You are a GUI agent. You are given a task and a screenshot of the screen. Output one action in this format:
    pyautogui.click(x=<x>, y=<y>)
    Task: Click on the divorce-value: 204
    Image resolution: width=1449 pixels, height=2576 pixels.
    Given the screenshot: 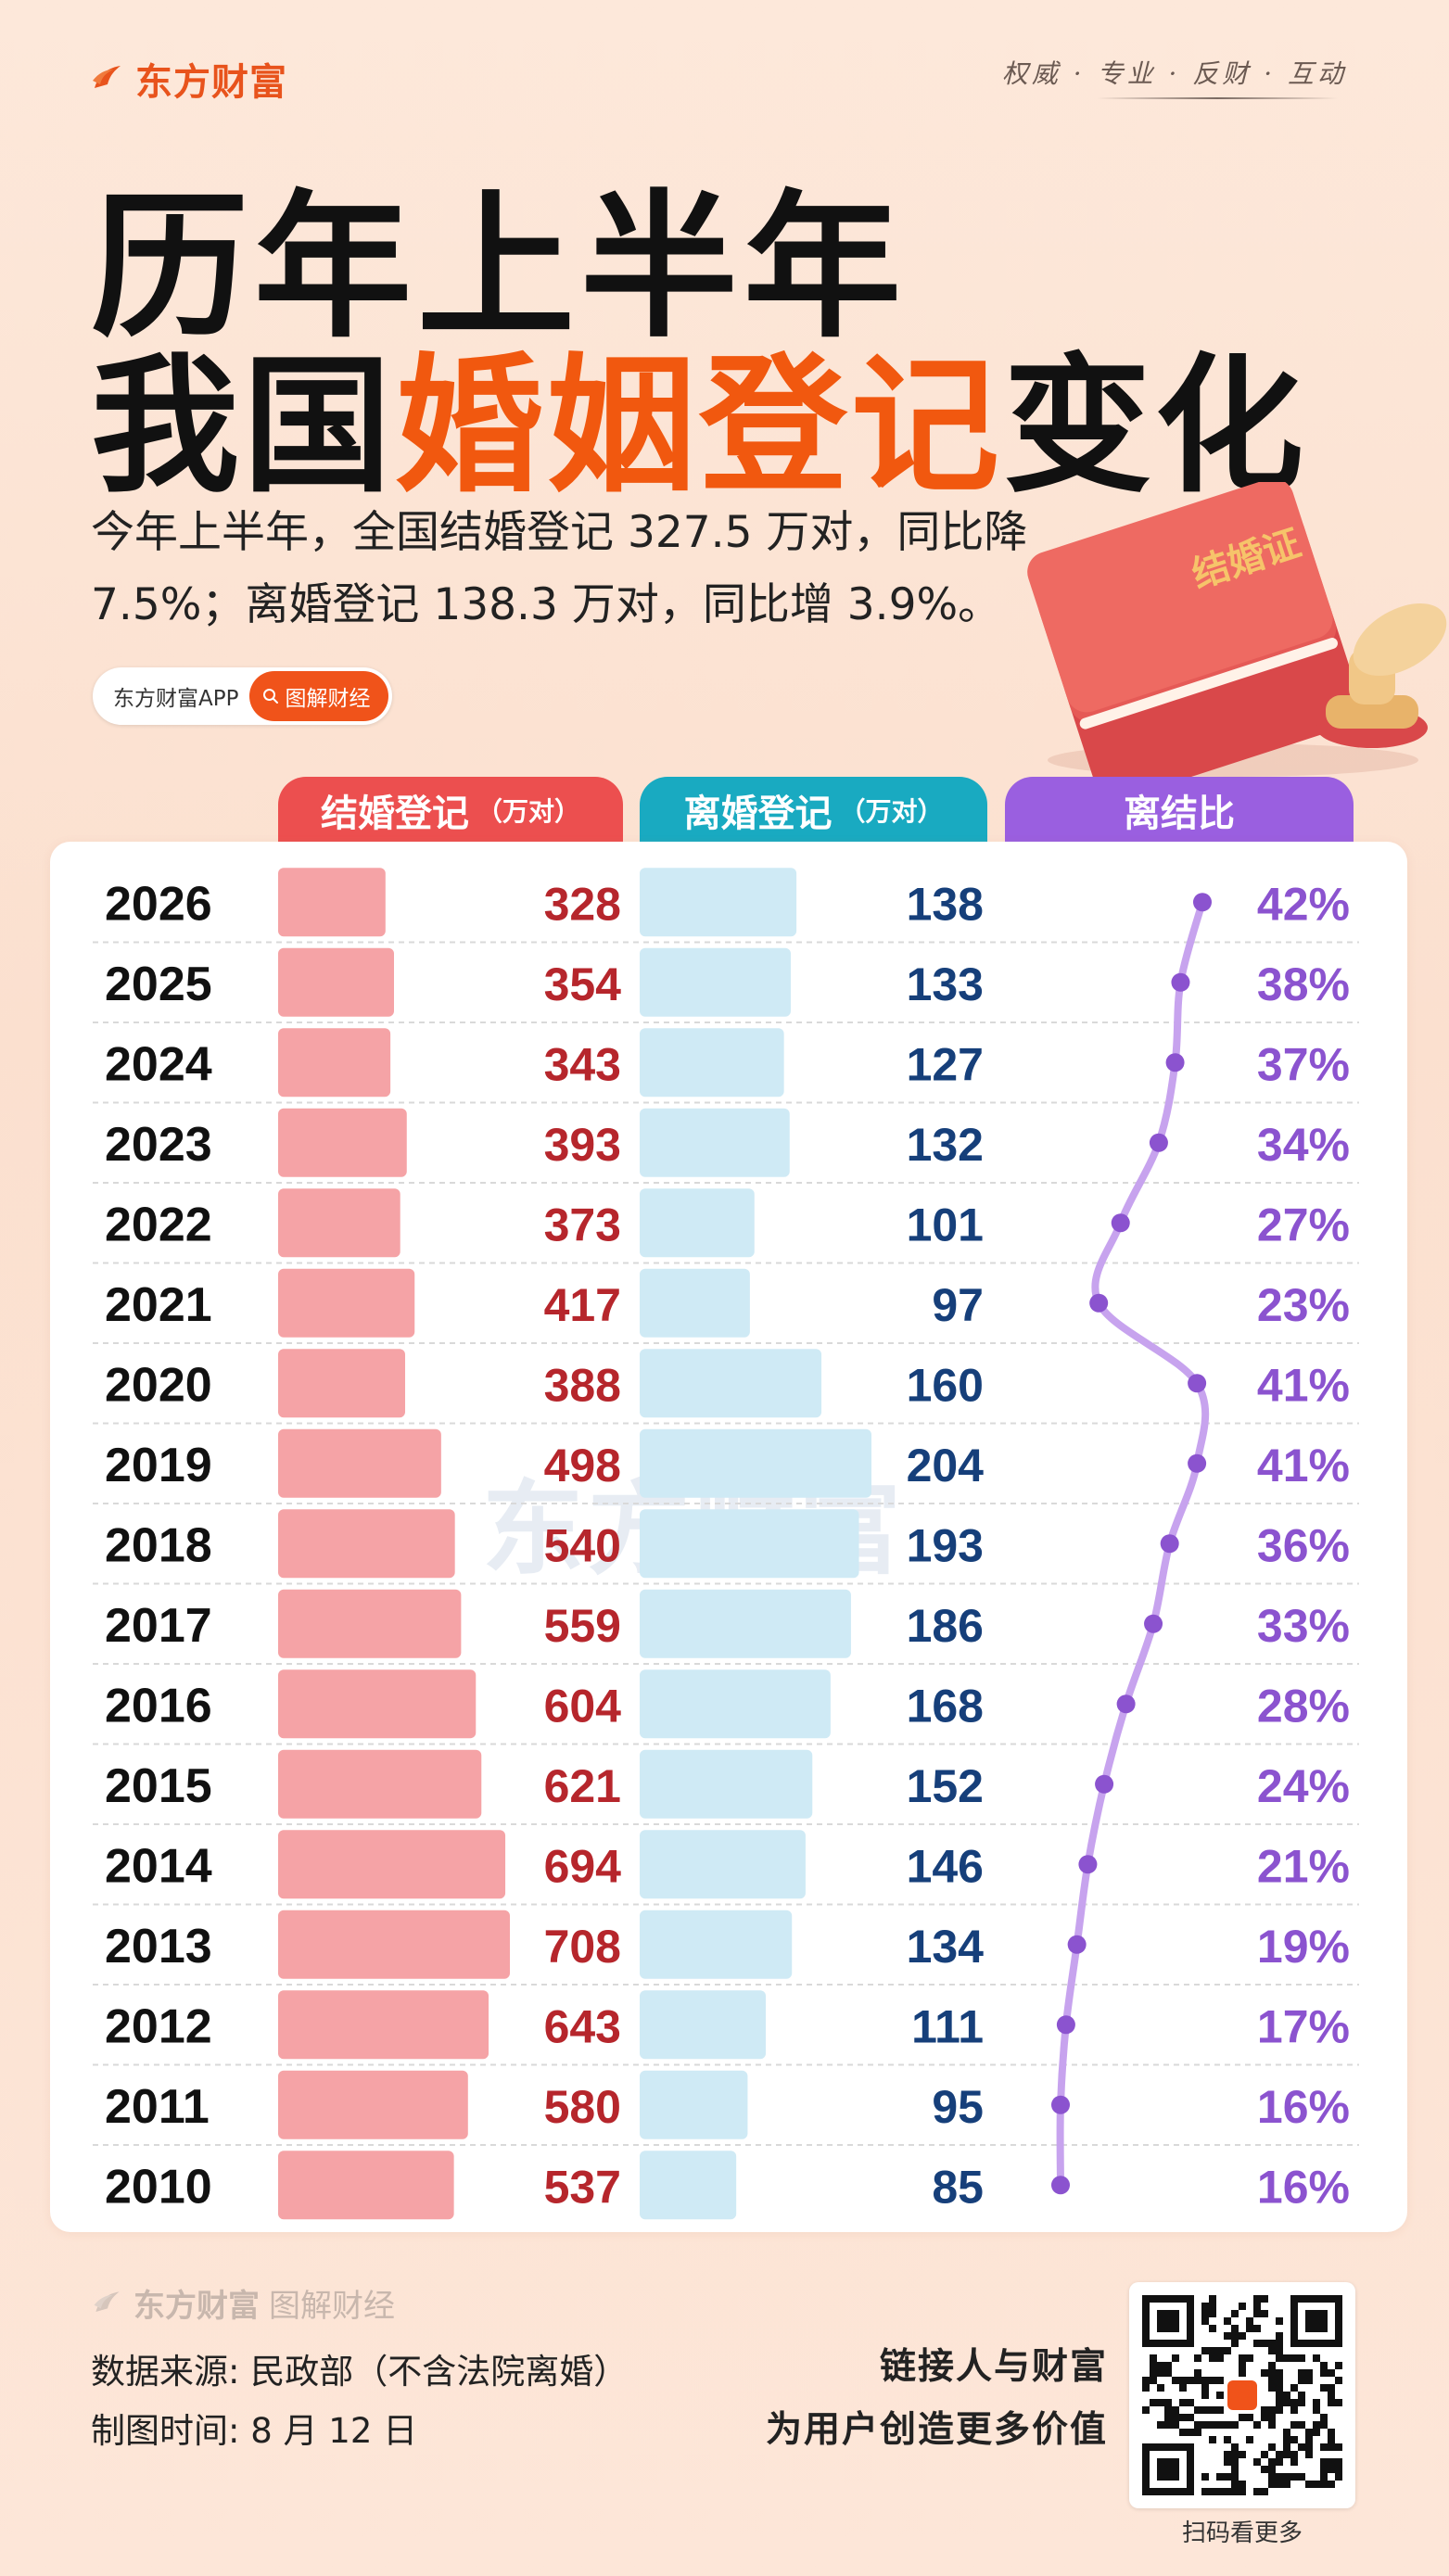 What is the action you would take?
    pyautogui.click(x=946, y=1465)
    